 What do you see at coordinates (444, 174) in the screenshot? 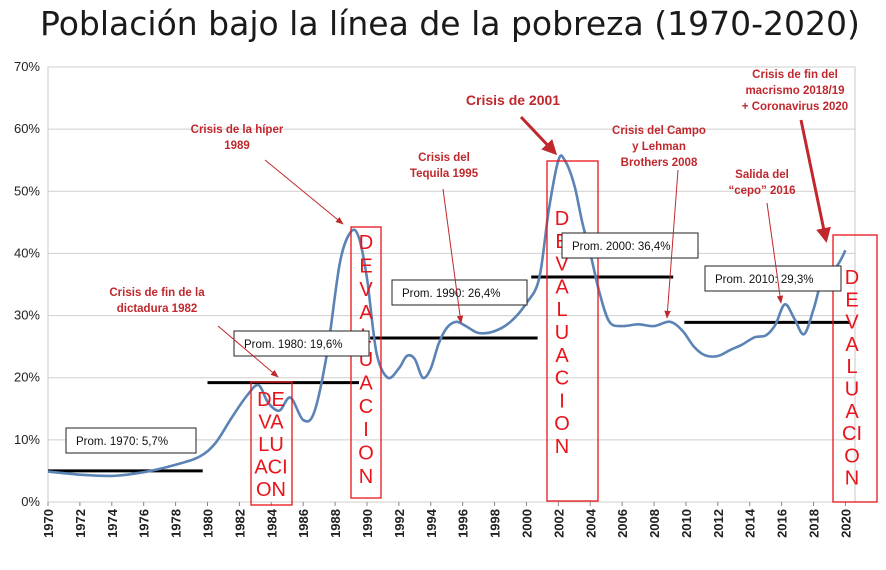
I see `annotation-text: Tequila 1995` at bounding box center [444, 174].